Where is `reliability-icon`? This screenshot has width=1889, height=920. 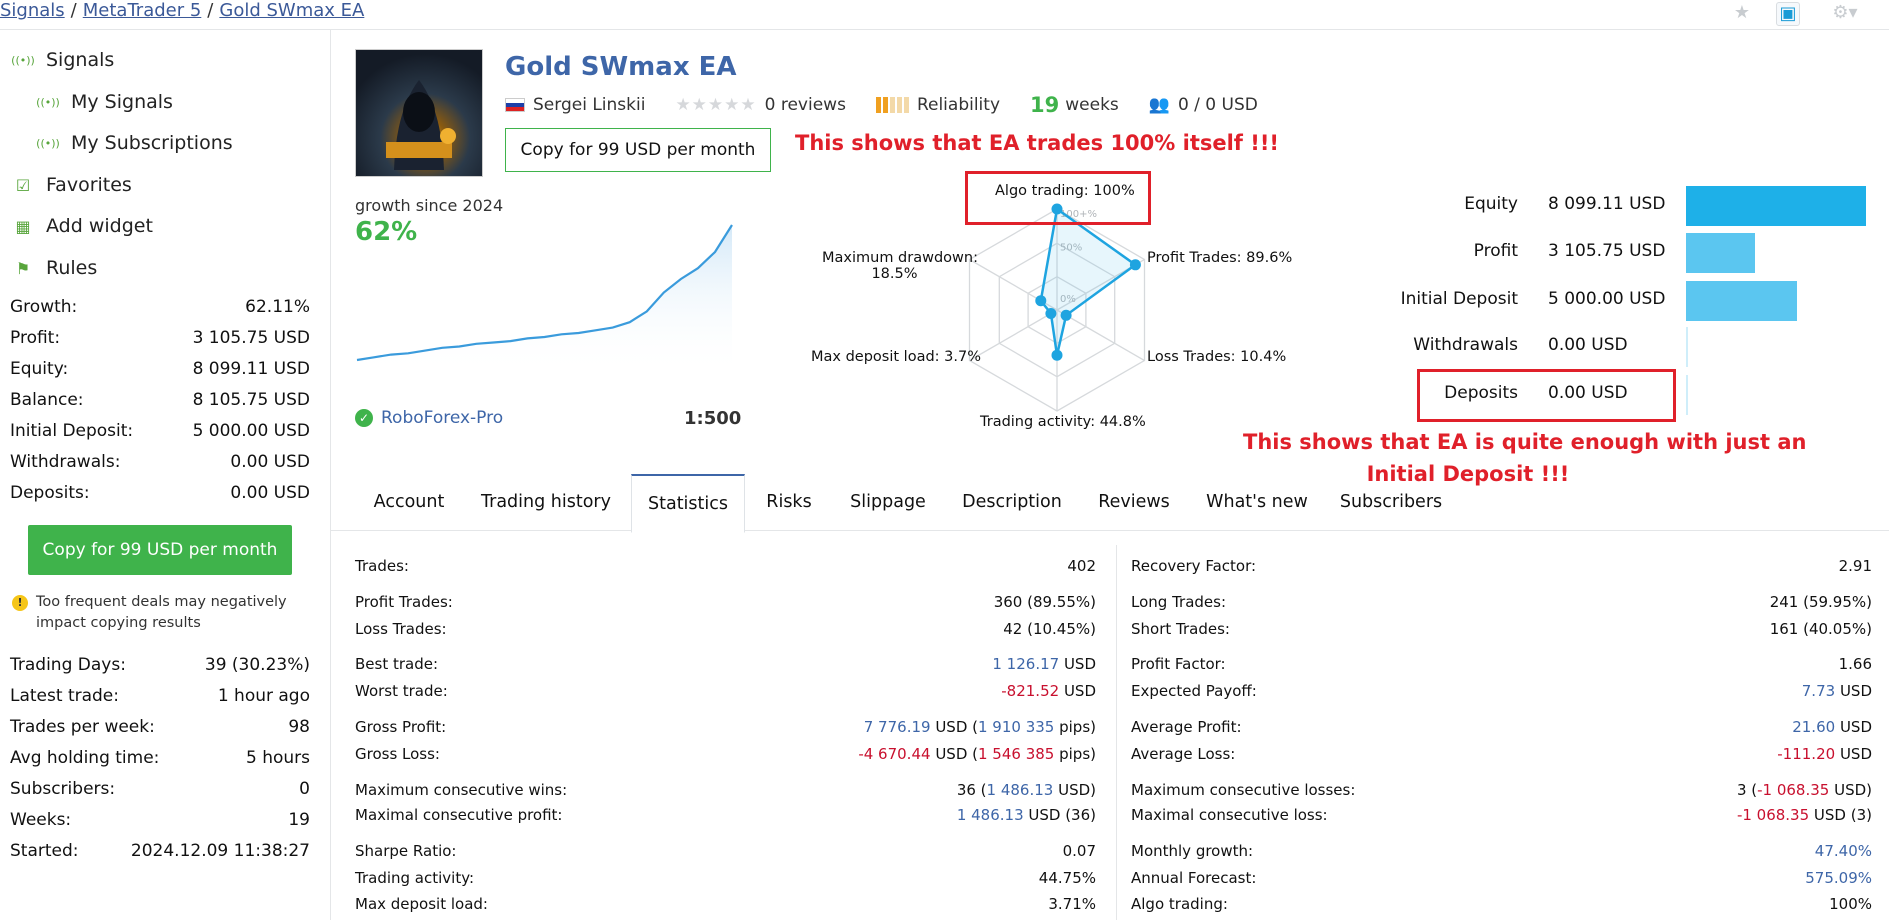
reliability-icon is located at coordinates (892, 105).